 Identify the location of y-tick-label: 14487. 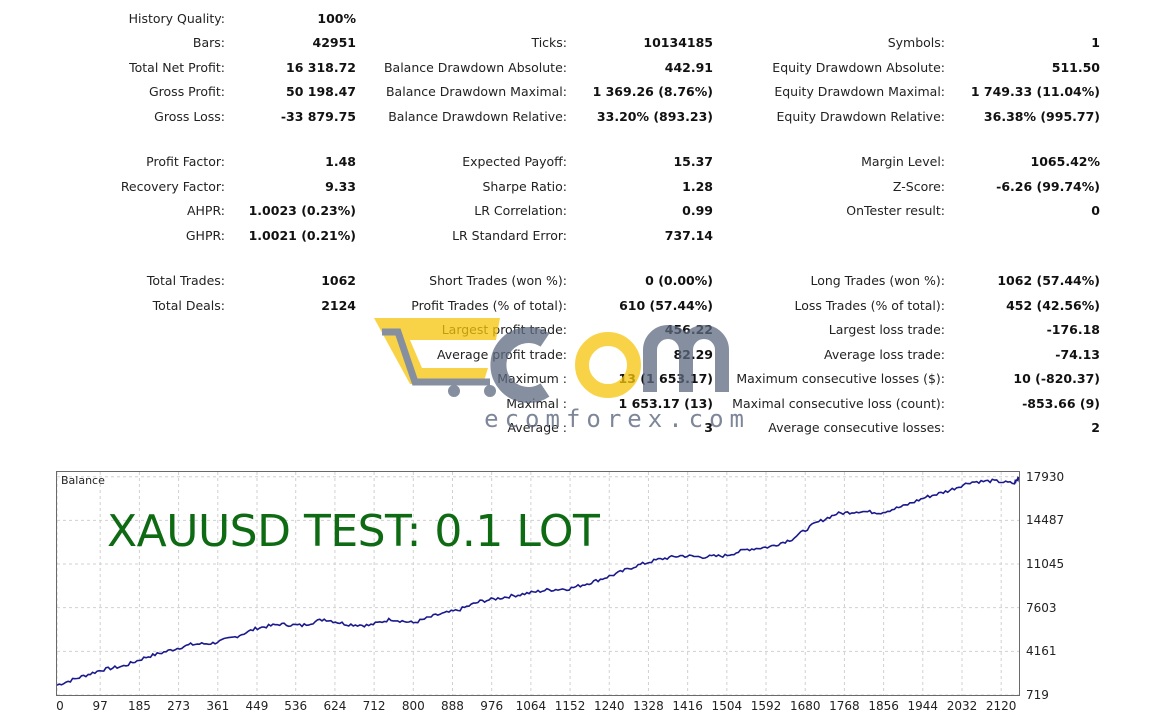
(1045, 520).